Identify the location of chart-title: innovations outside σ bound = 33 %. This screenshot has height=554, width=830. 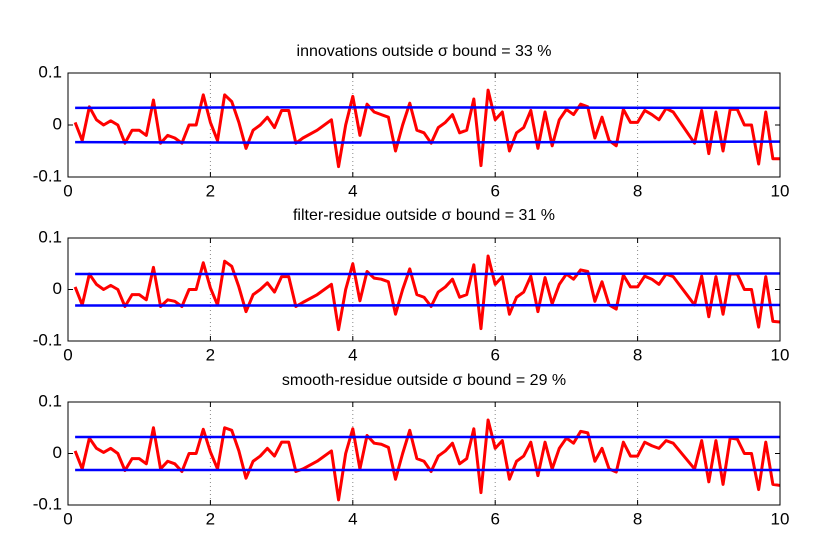
(424, 51).